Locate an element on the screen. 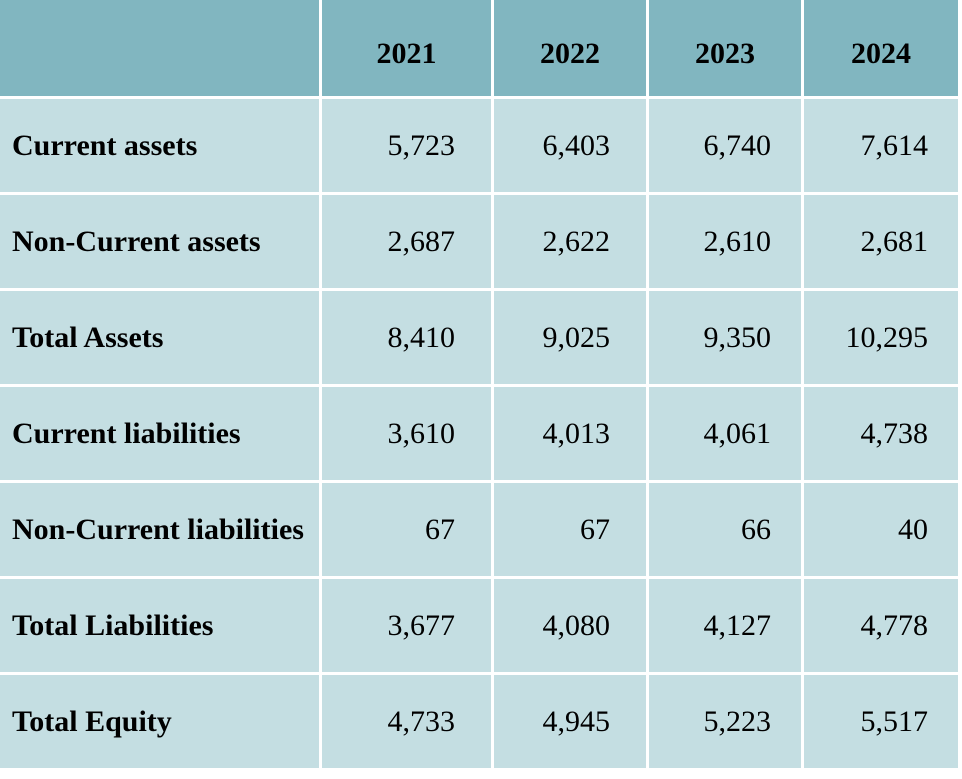 The image size is (962, 779). table-cell: 40 is located at coordinates (882, 531).